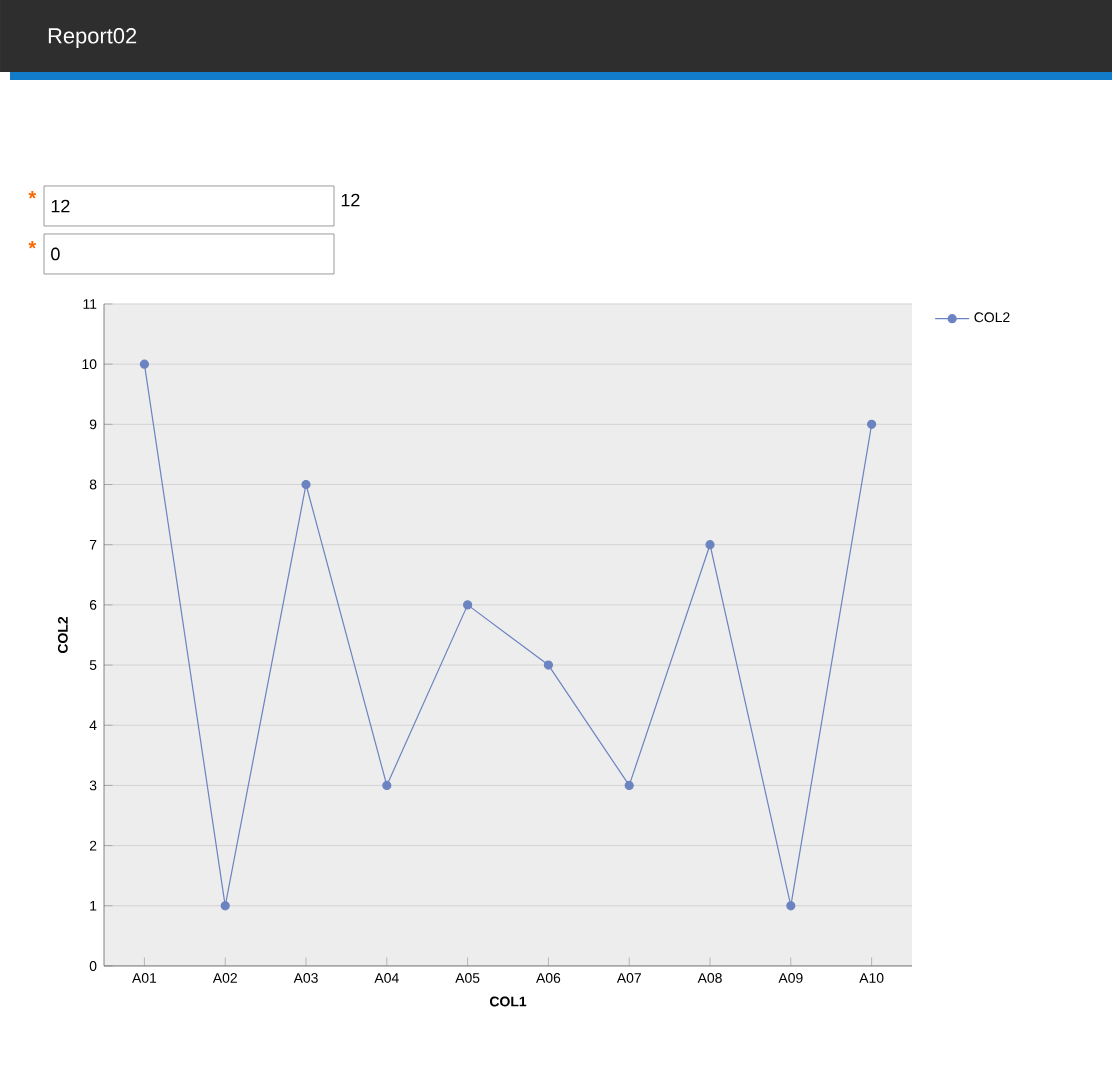 The image size is (1112, 1068). I want to click on text: 0, so click(55, 254).